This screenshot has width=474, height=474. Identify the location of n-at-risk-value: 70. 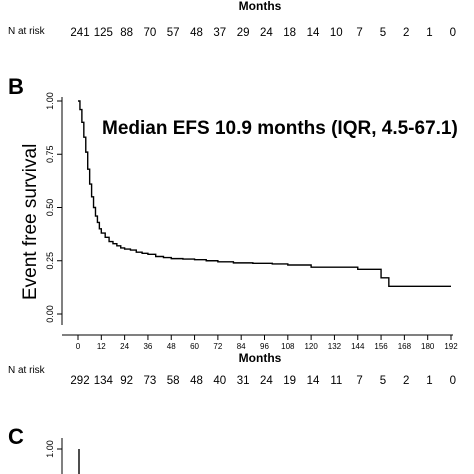
(150, 33).